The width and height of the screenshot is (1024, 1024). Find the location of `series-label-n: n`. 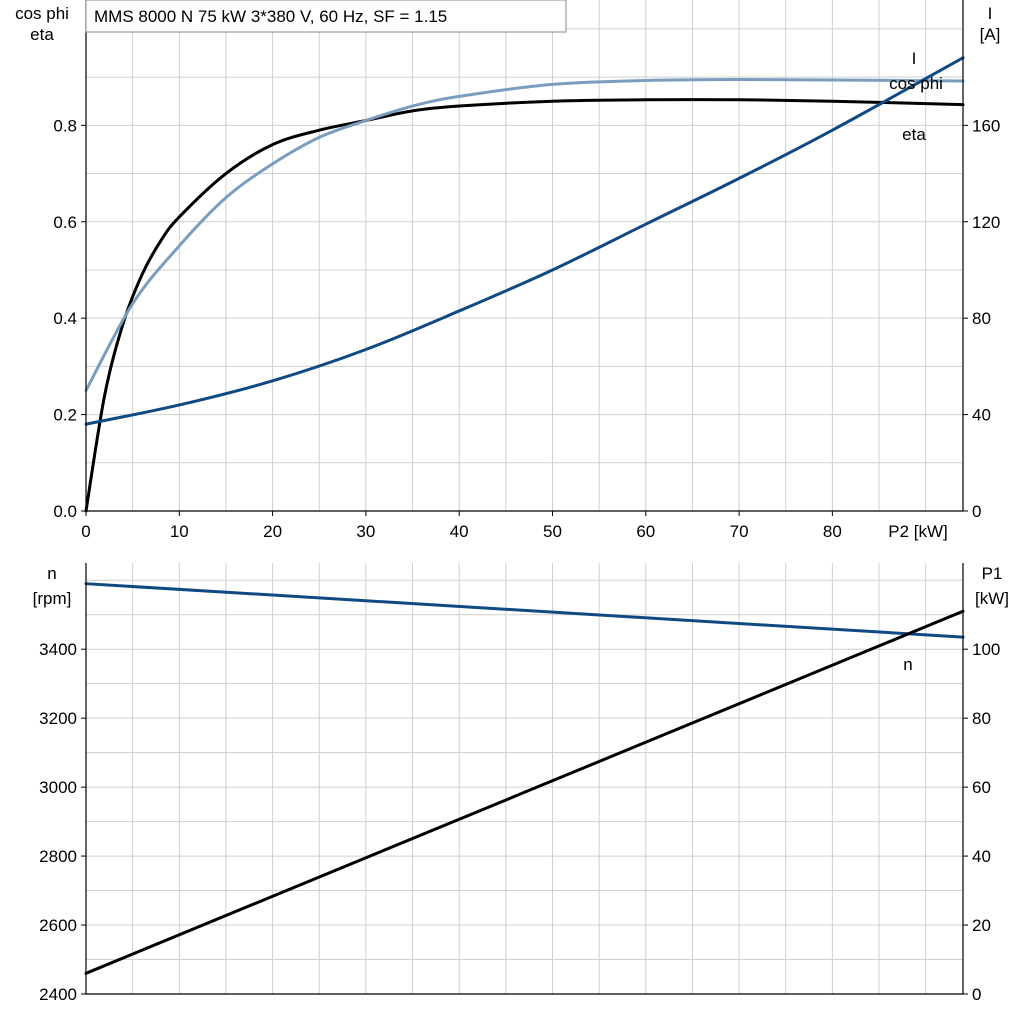

series-label-n: n is located at coordinates (907, 664).